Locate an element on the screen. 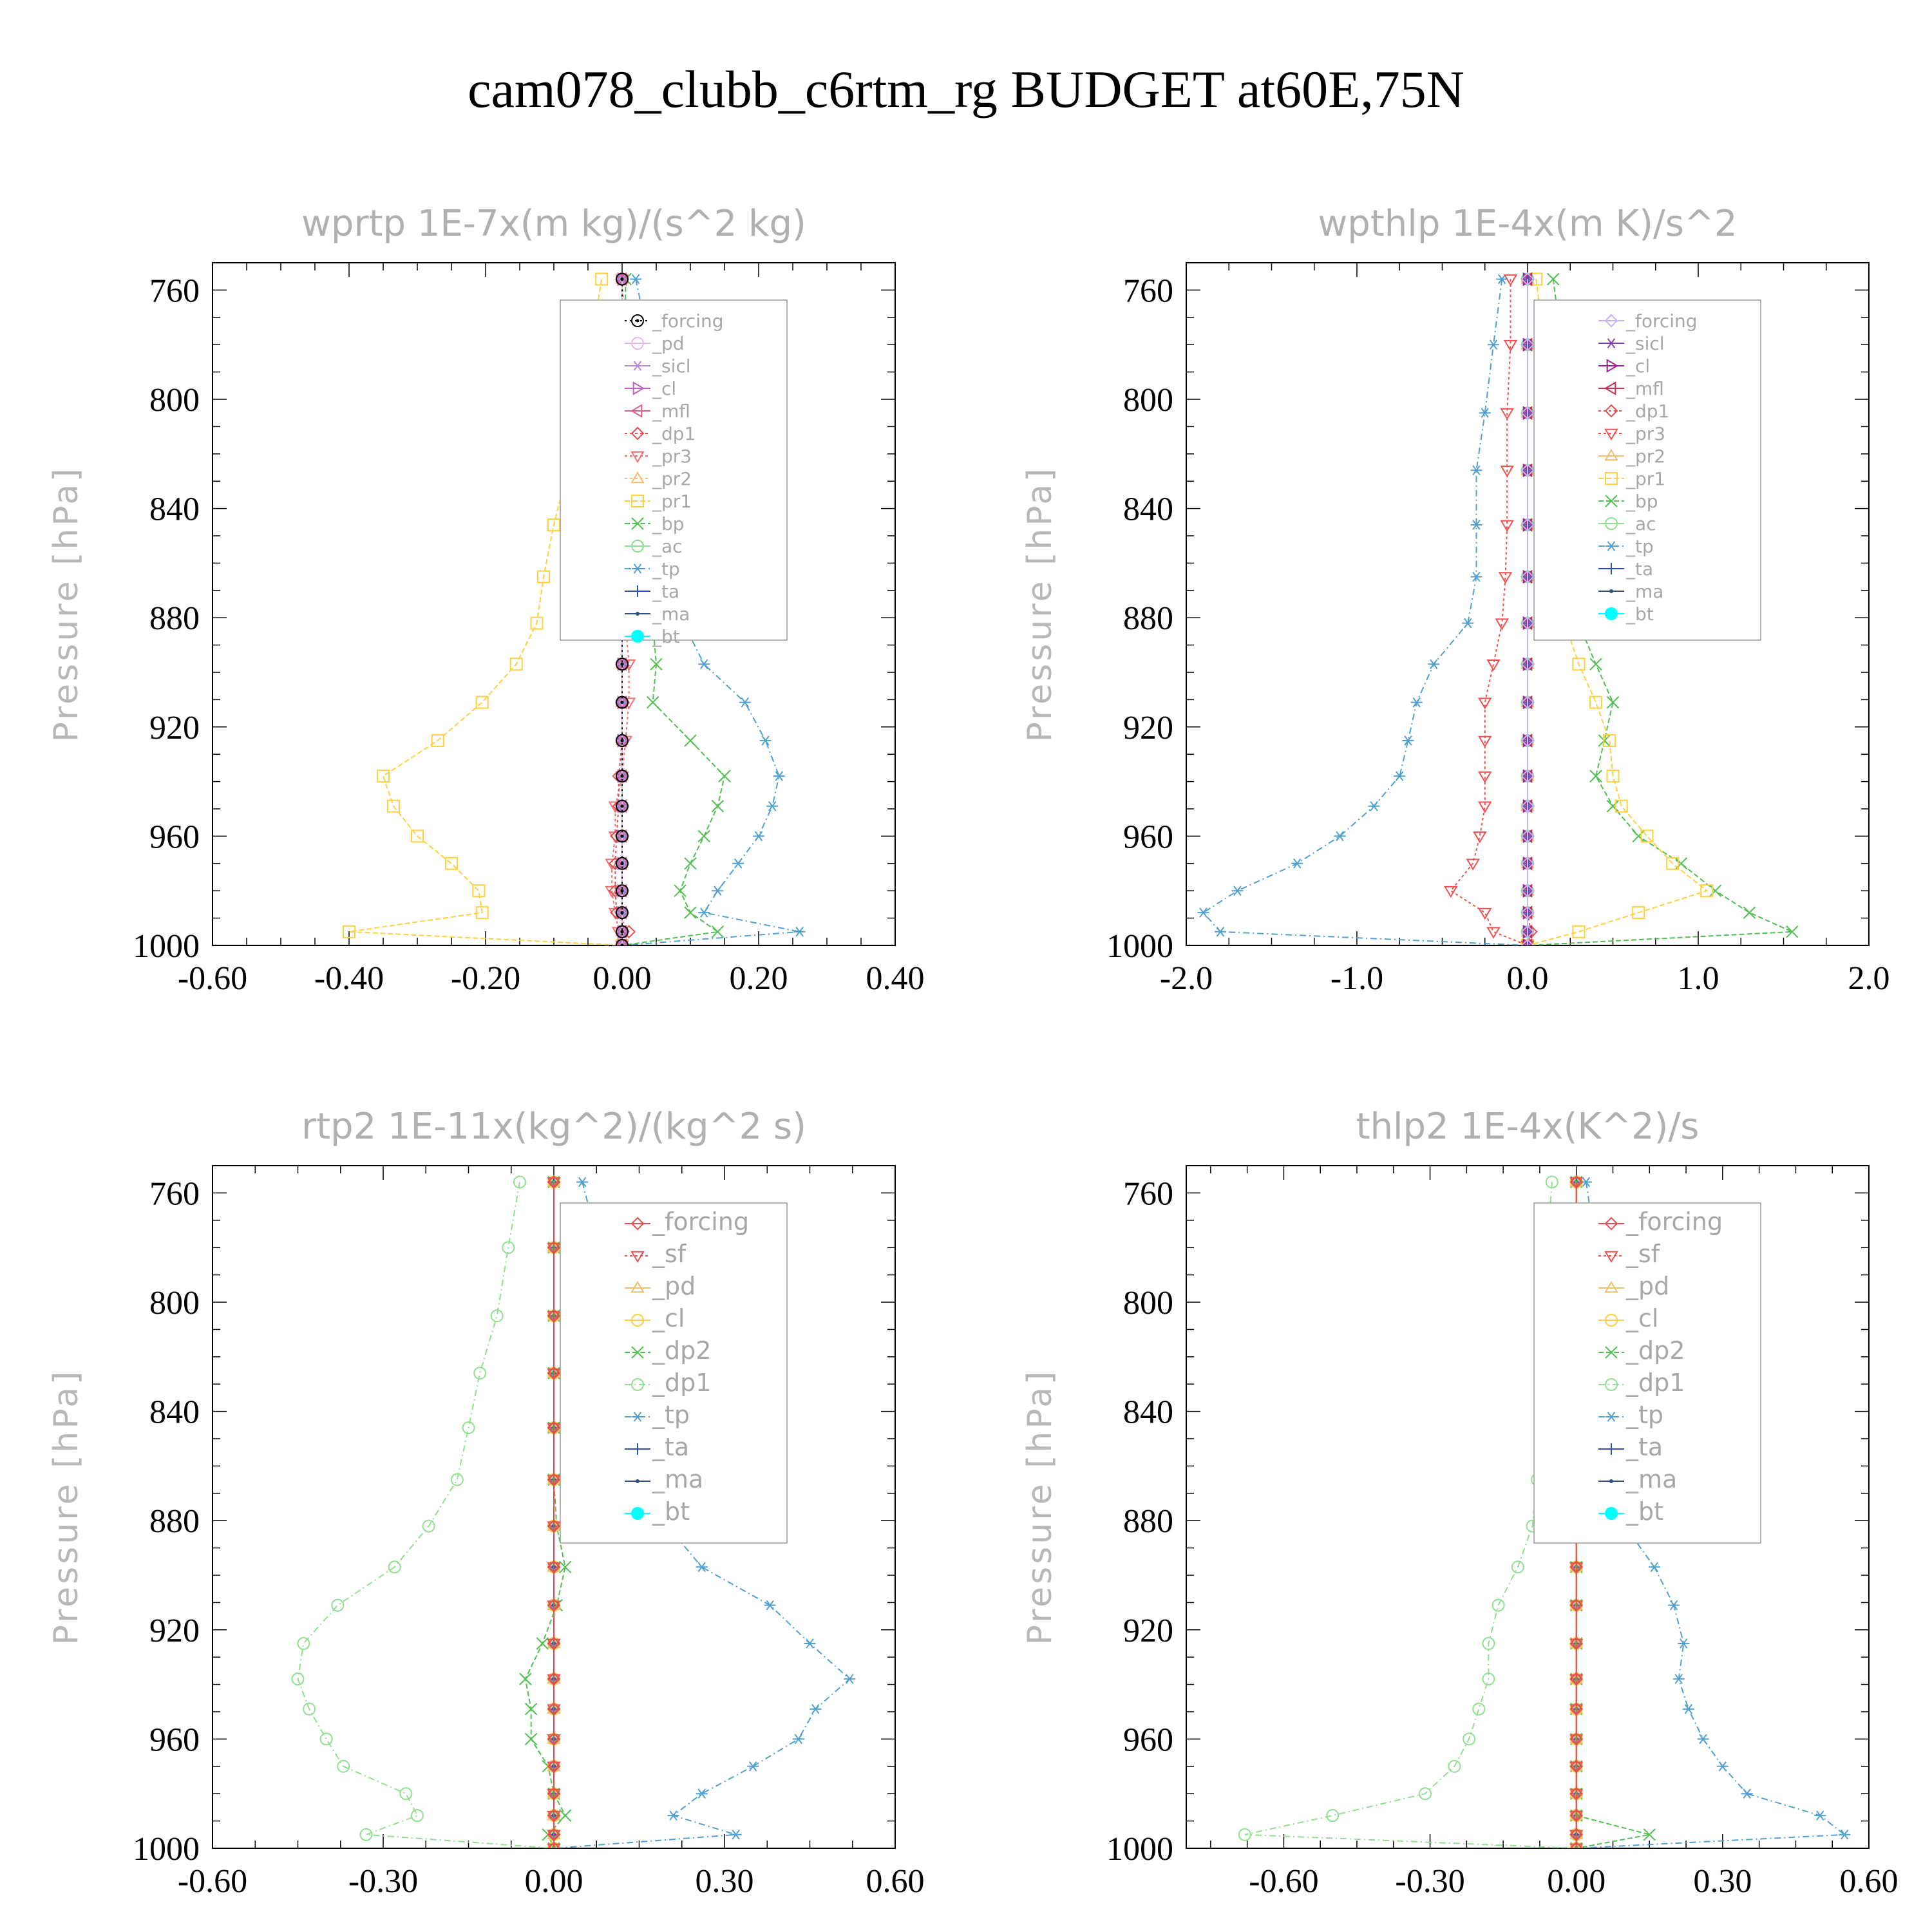 The width and height of the screenshot is (1932, 1932). y-tick-label: 1000 is located at coordinates (1139, 1849).